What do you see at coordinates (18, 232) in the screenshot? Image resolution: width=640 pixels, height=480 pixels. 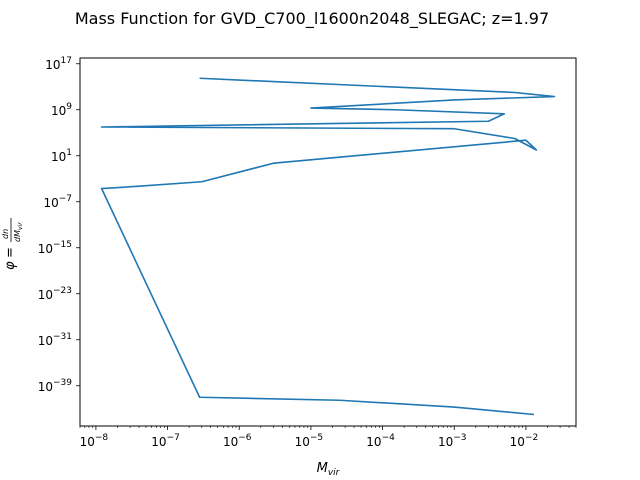 I see `svg-text: dMvir` at bounding box center [18, 232].